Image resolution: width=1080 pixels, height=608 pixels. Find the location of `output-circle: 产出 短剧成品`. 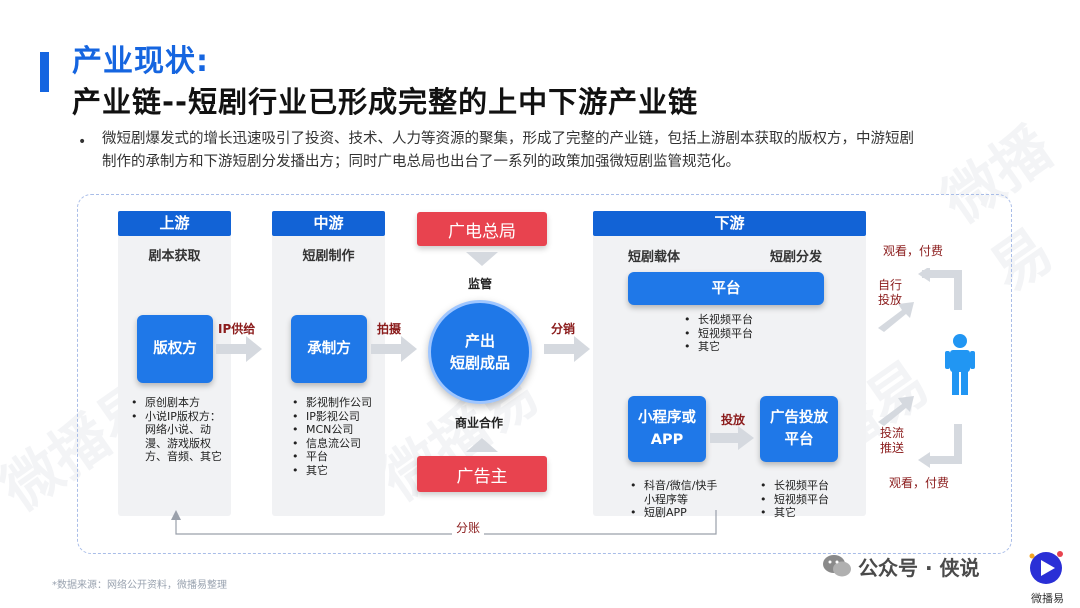

output-circle: 产出 短剧成品 is located at coordinates (480, 352).